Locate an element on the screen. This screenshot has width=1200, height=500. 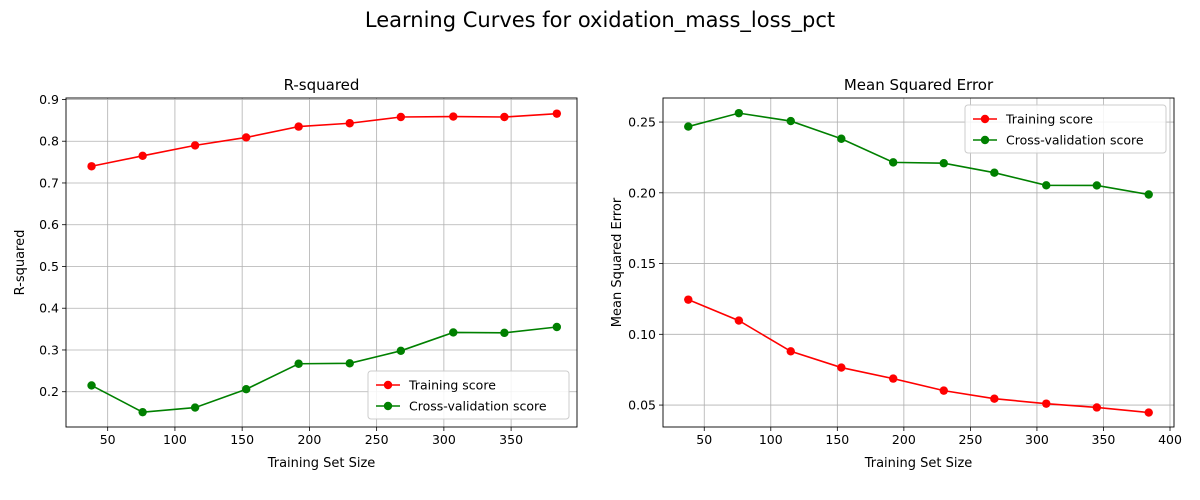
y-tick-label: 0.6 is located at coordinates (49, 224).